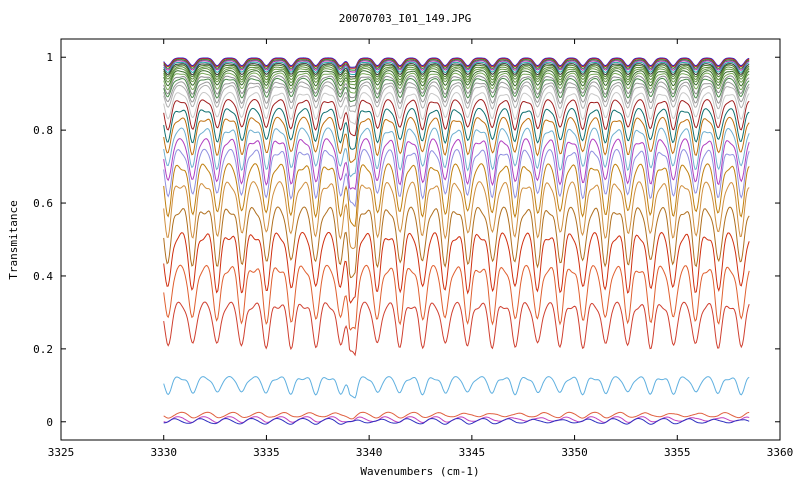 The width and height of the screenshot is (800, 480). I want to click on x-tick-label: 3325, so click(61, 452).